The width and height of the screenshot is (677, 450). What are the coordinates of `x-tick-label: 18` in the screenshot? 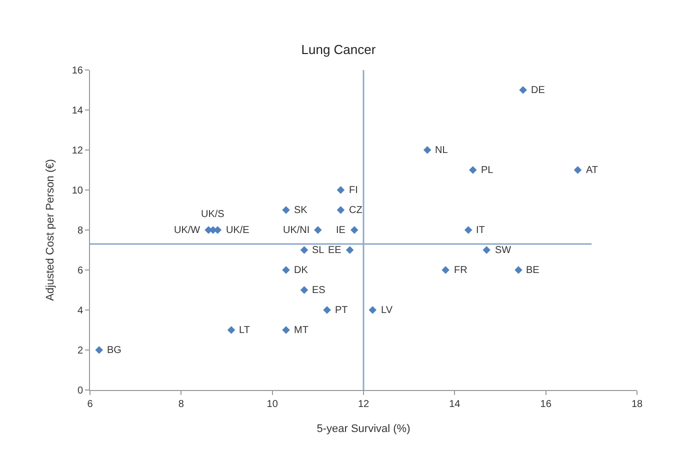 It's located at (637, 404).